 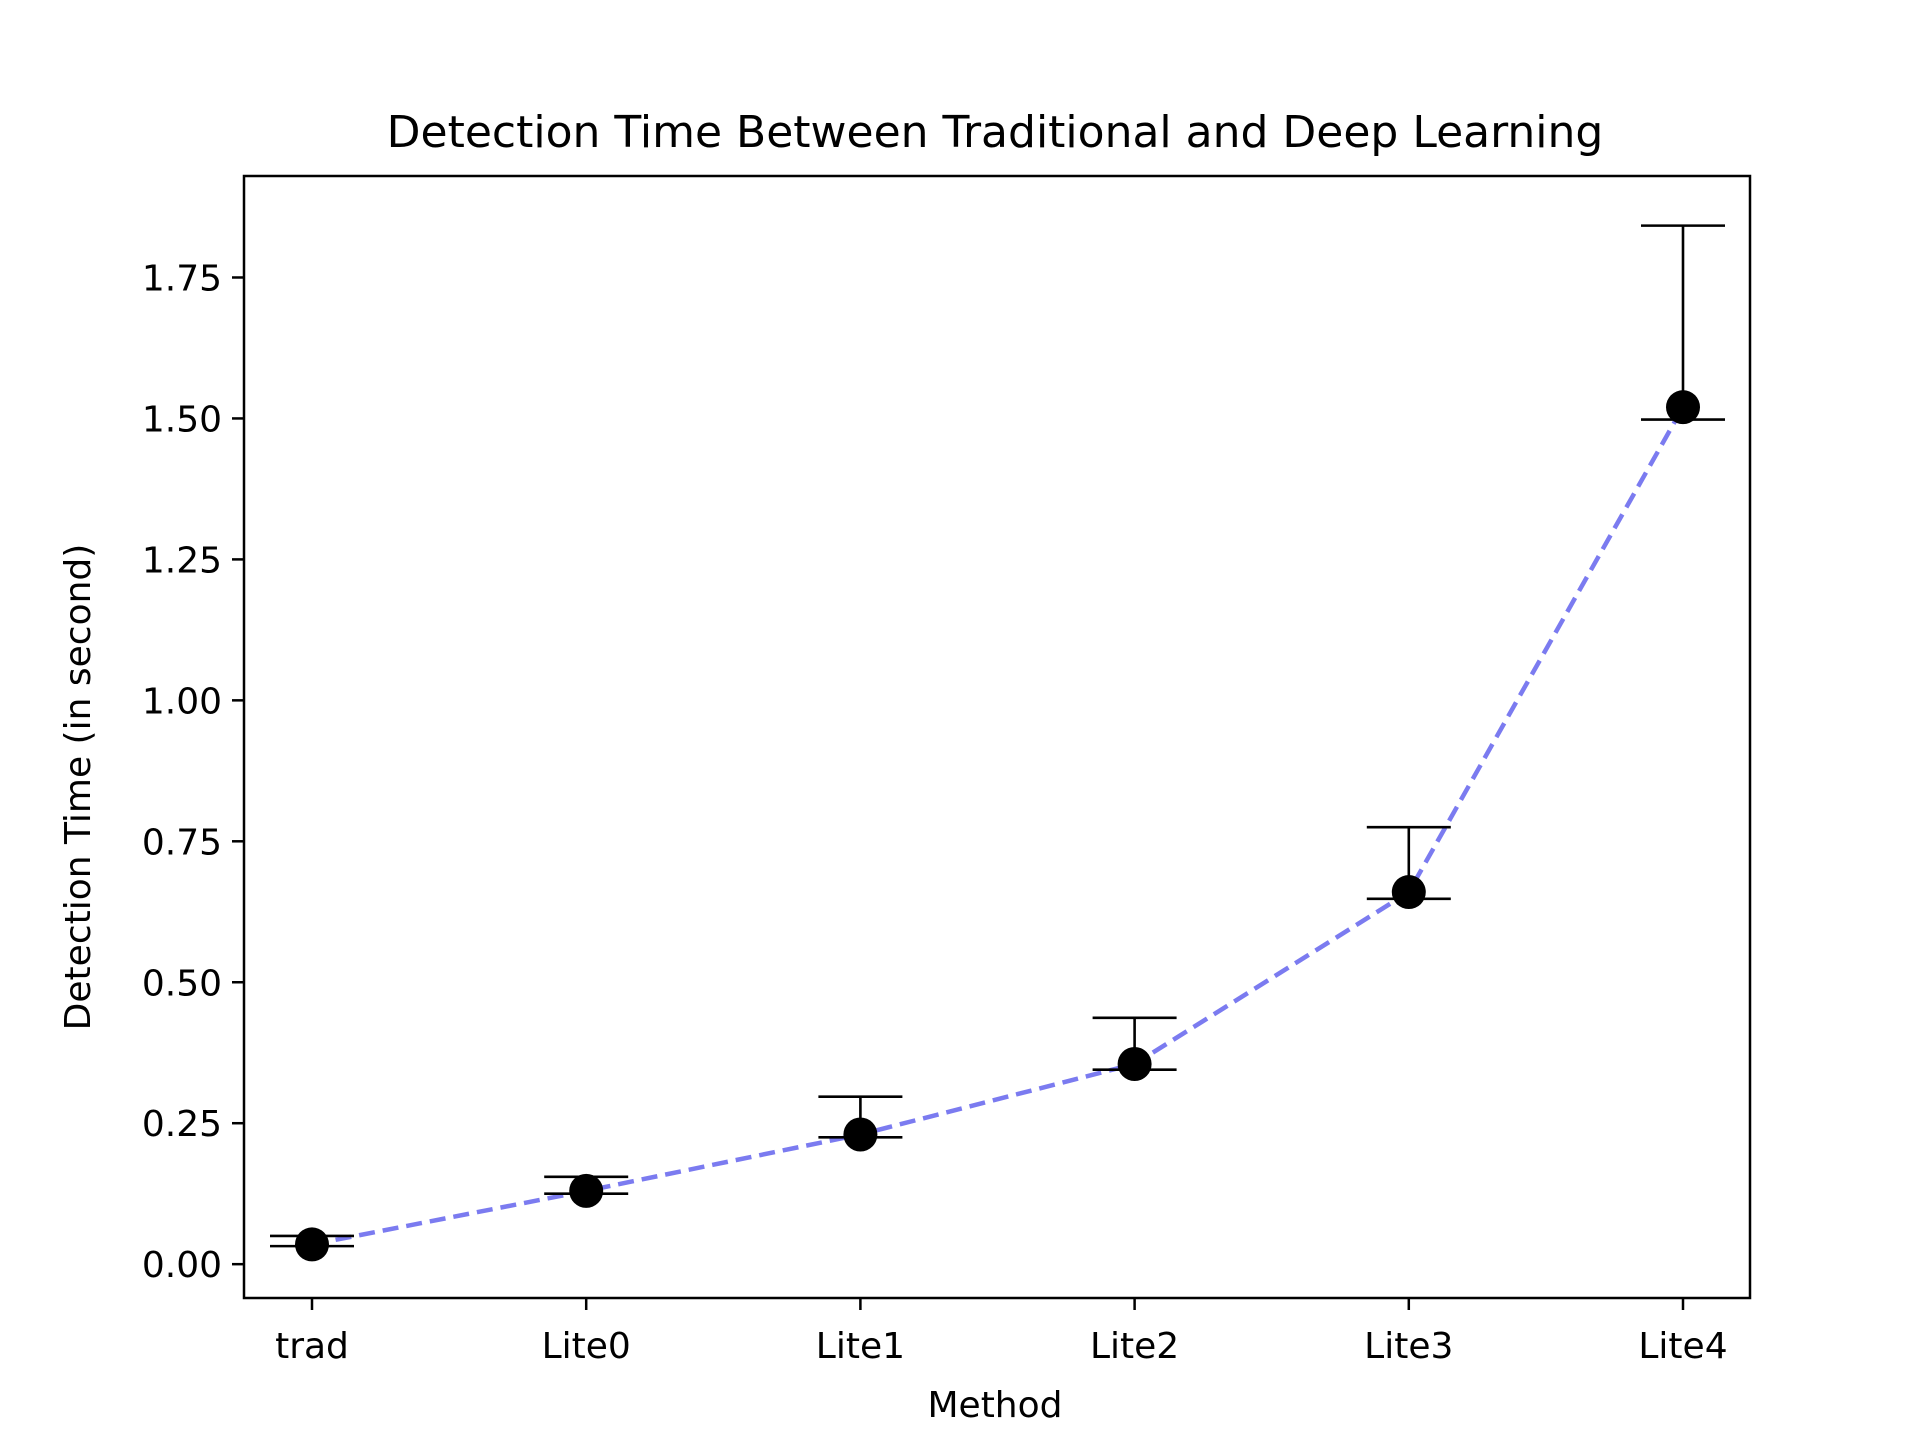 I want to click on x-tick-label: Lite4, so click(x=1682, y=1346).